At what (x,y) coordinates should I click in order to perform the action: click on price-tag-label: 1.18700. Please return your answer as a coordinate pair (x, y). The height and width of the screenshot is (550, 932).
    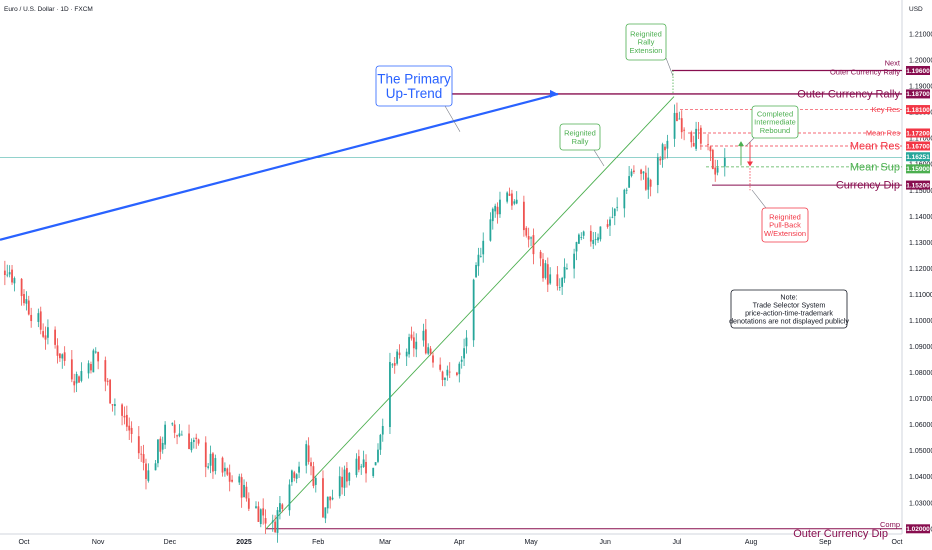
    Looking at the image, I should click on (918, 94).